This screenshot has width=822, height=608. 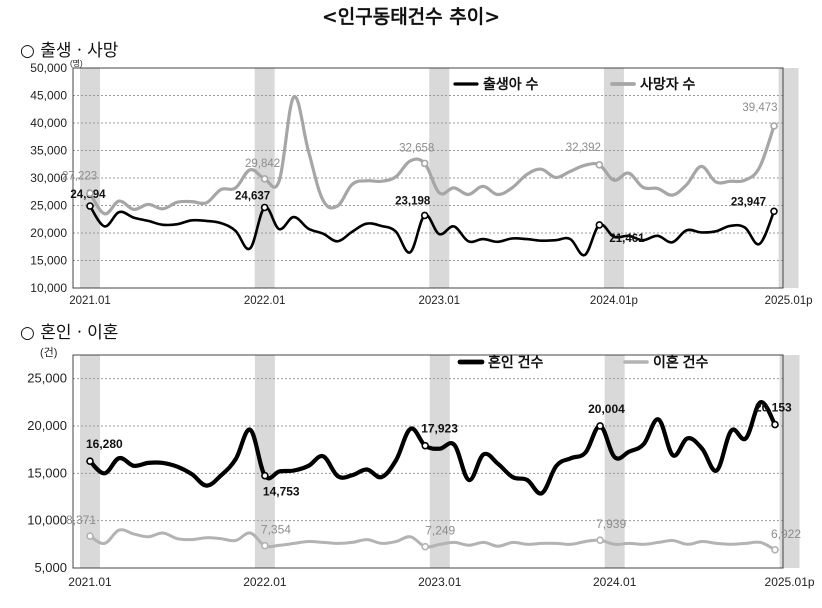 What do you see at coordinates (439, 301) in the screenshot?
I see `chart1-x-tick-label: 2023.01` at bounding box center [439, 301].